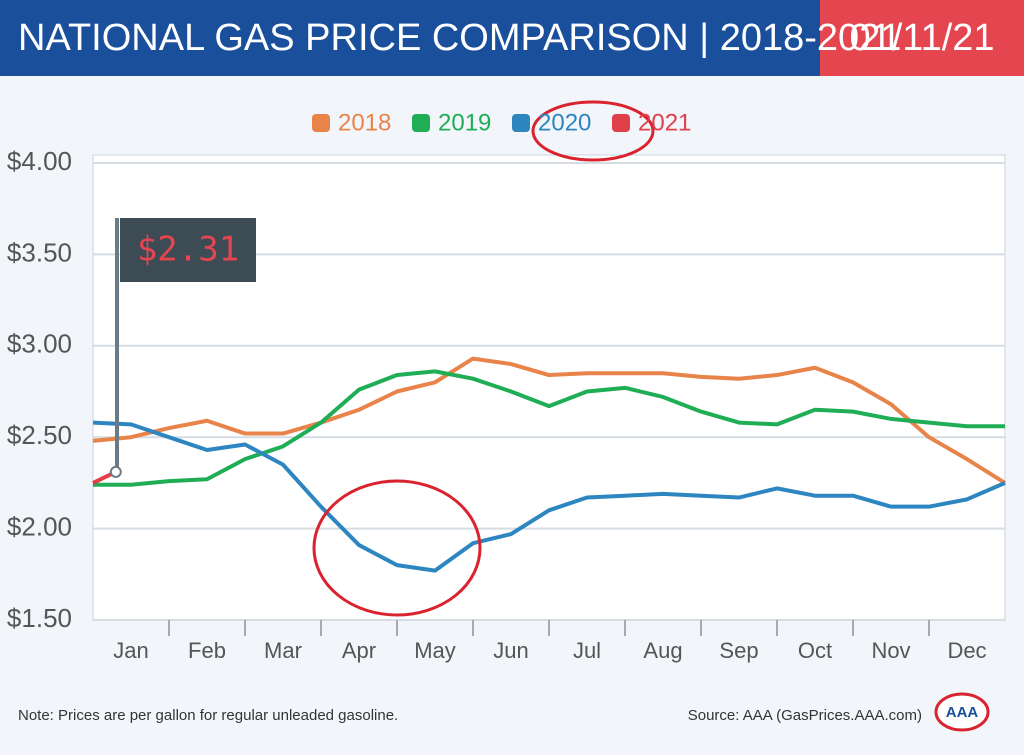  What do you see at coordinates (464, 122) in the screenshot?
I see `legend-label: 2019` at bounding box center [464, 122].